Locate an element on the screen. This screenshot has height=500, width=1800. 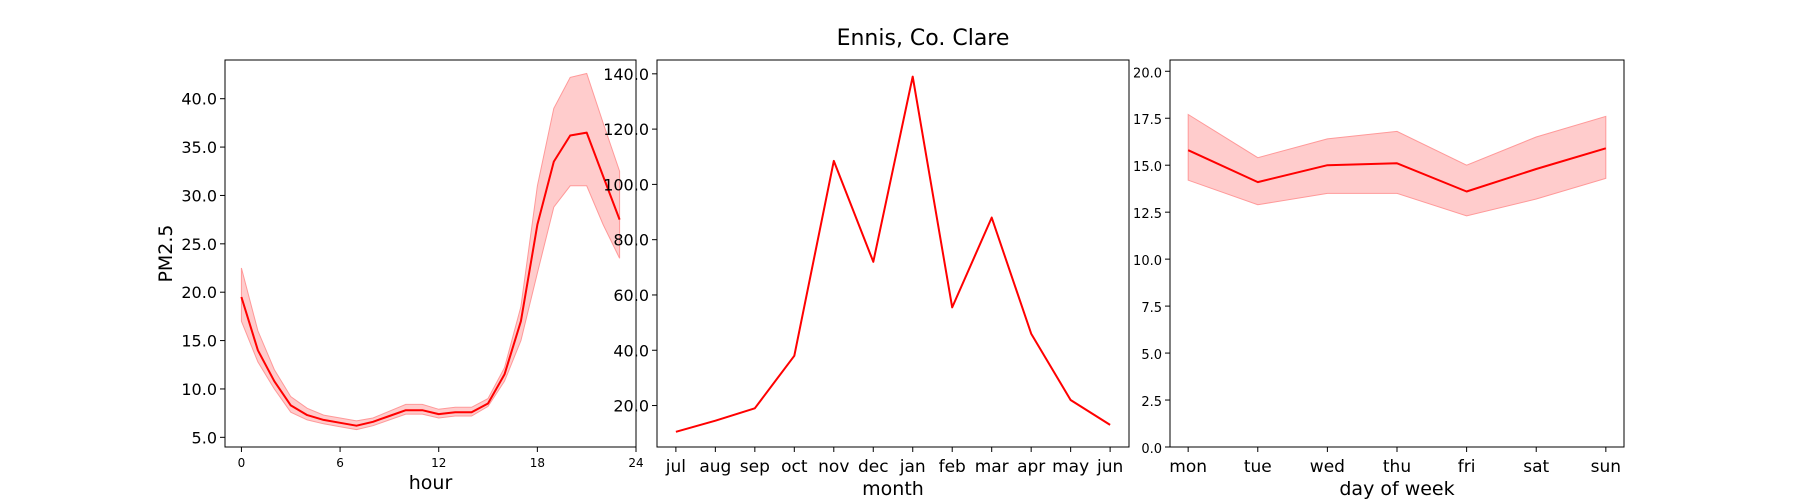
y-tick-label: 30.0 is located at coordinates (199, 195).